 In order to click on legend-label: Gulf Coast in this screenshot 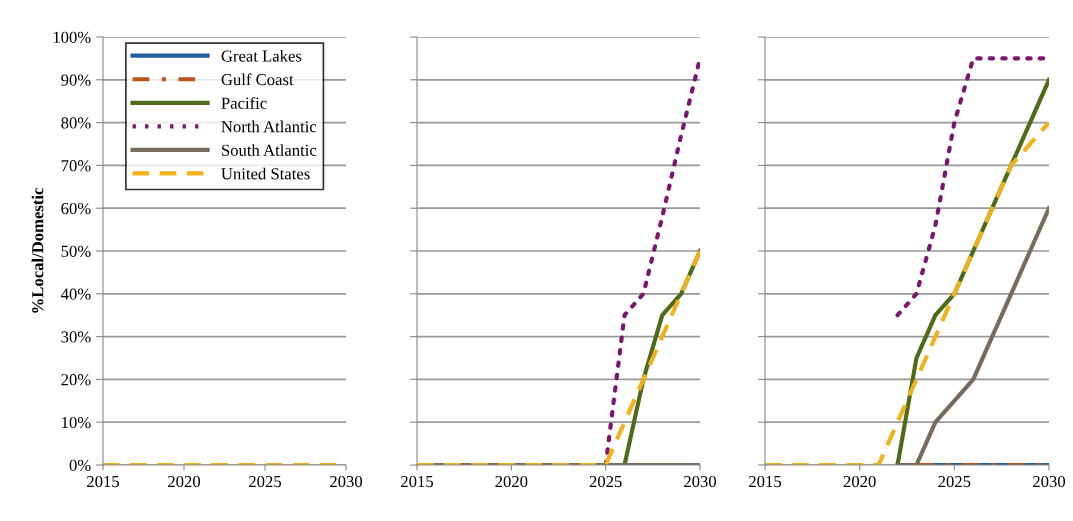, I will do `click(257, 79)`.